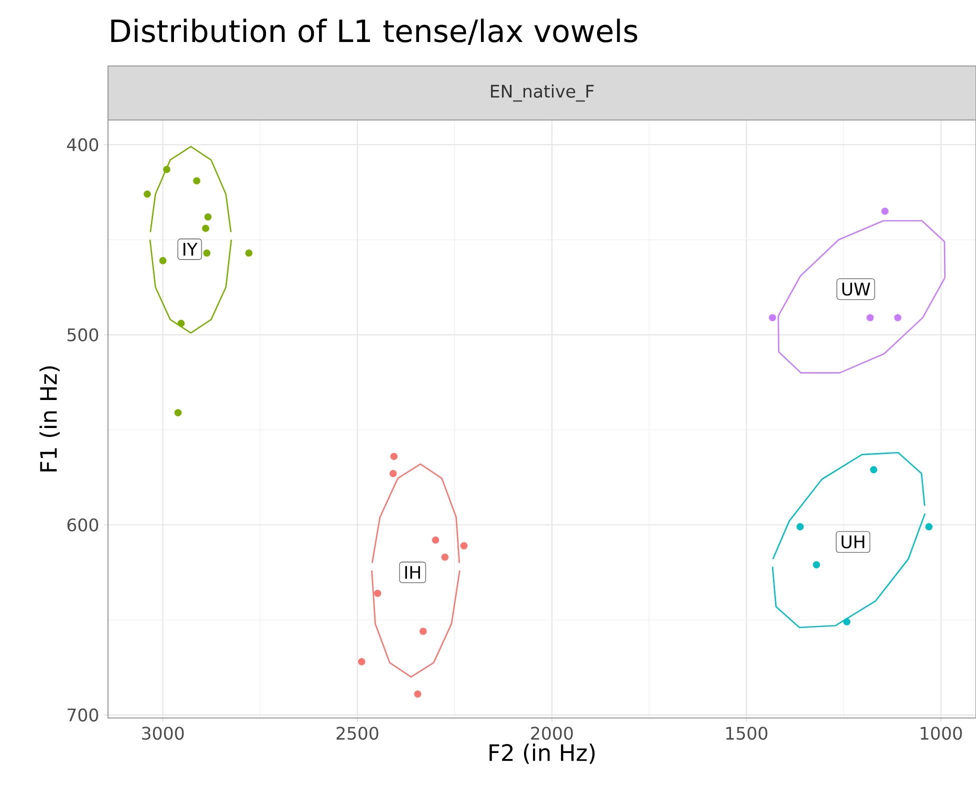  What do you see at coordinates (412, 572) in the screenshot?
I see `annotation: IH` at bounding box center [412, 572].